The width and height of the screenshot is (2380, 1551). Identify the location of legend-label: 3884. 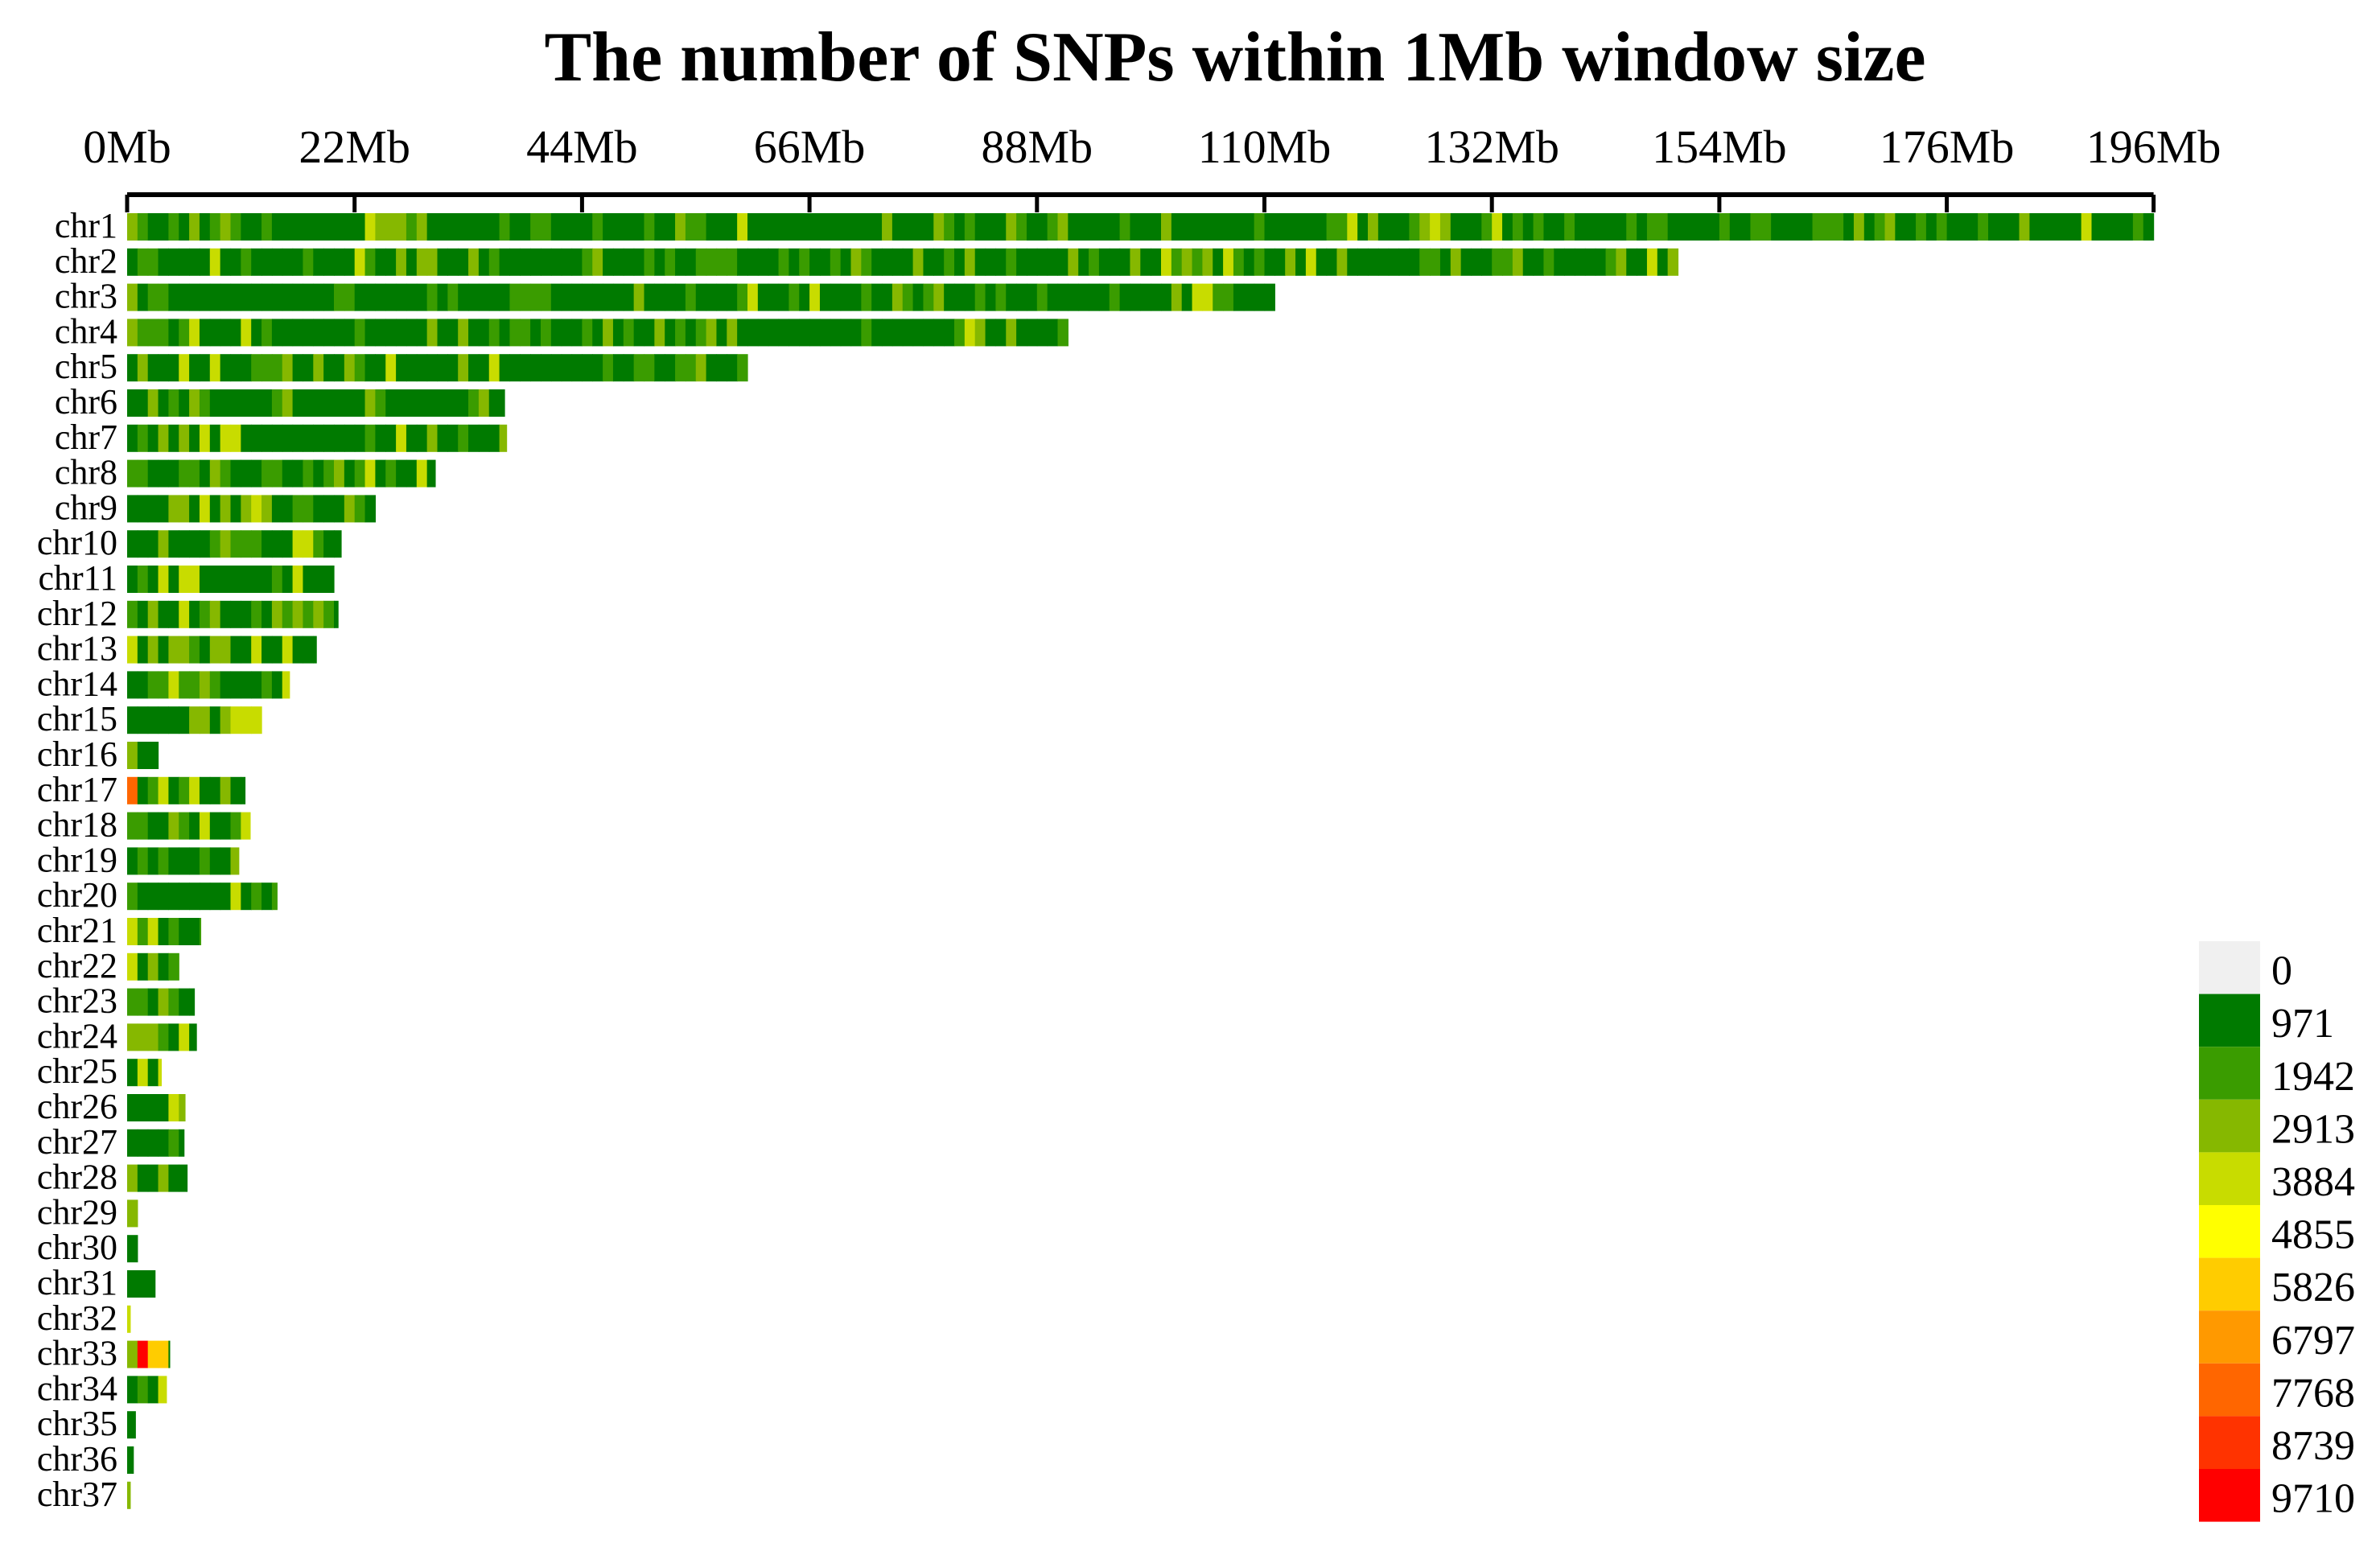
(2313, 1182).